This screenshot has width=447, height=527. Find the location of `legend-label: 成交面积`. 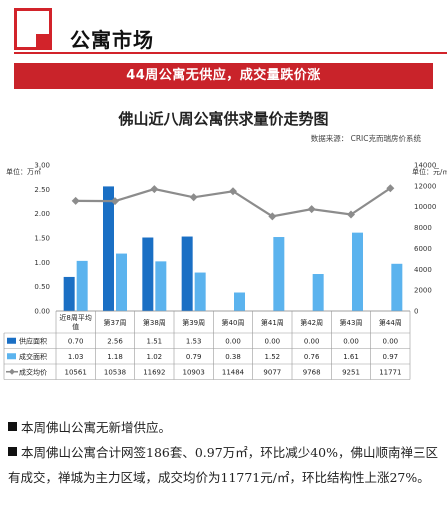

legend-label: 成交面积 is located at coordinates (33, 356).